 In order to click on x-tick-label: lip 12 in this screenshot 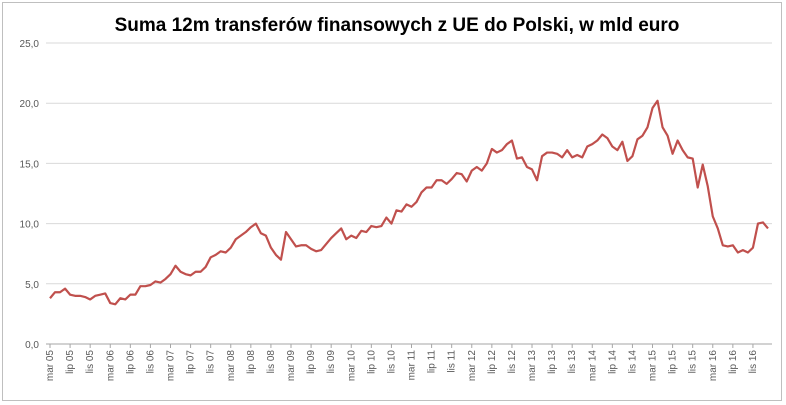, I will do `click(492, 362)`.